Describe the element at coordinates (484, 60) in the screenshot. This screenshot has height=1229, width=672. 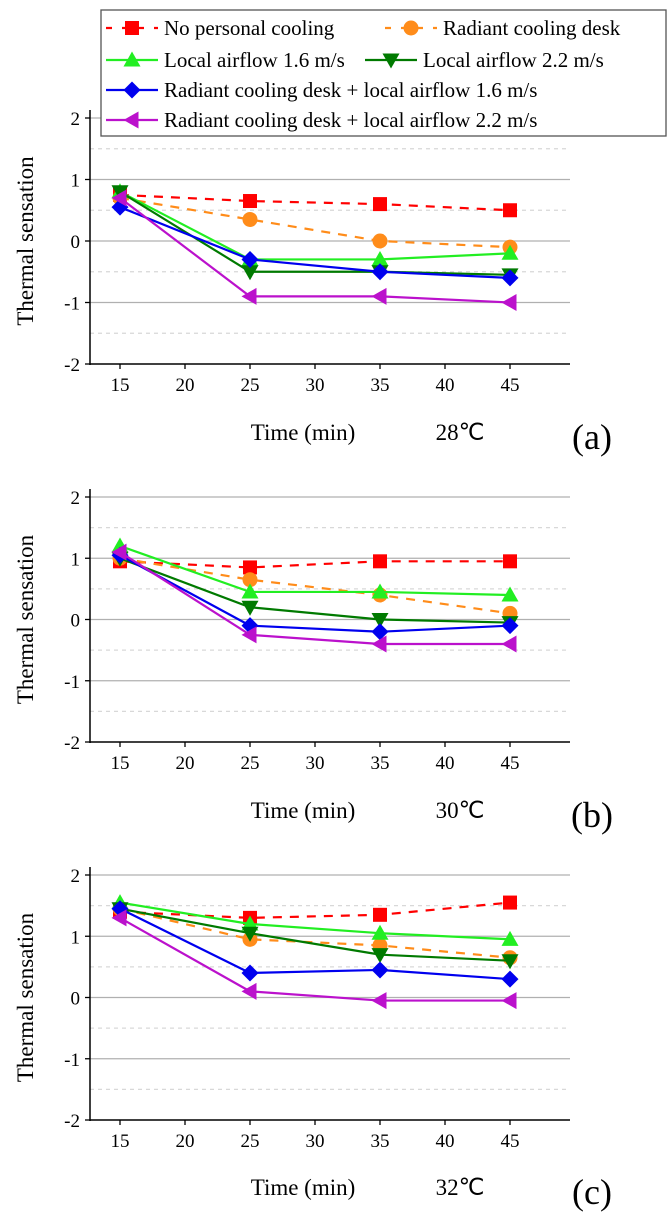
I see `legend-item: Local airflow 2.2 m/s` at that location.